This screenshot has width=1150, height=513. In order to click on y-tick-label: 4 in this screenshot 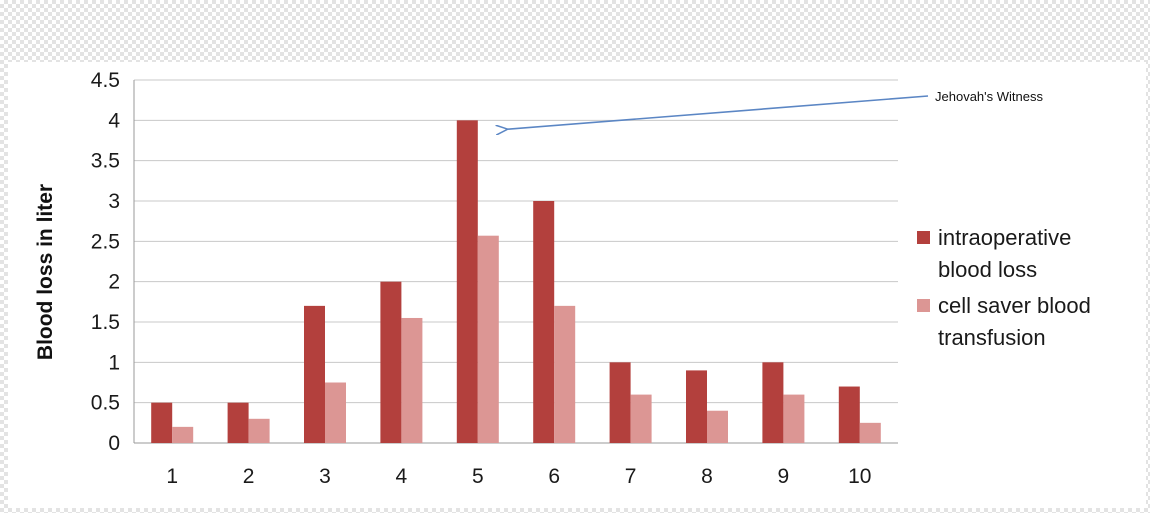, I will do `click(114, 120)`.